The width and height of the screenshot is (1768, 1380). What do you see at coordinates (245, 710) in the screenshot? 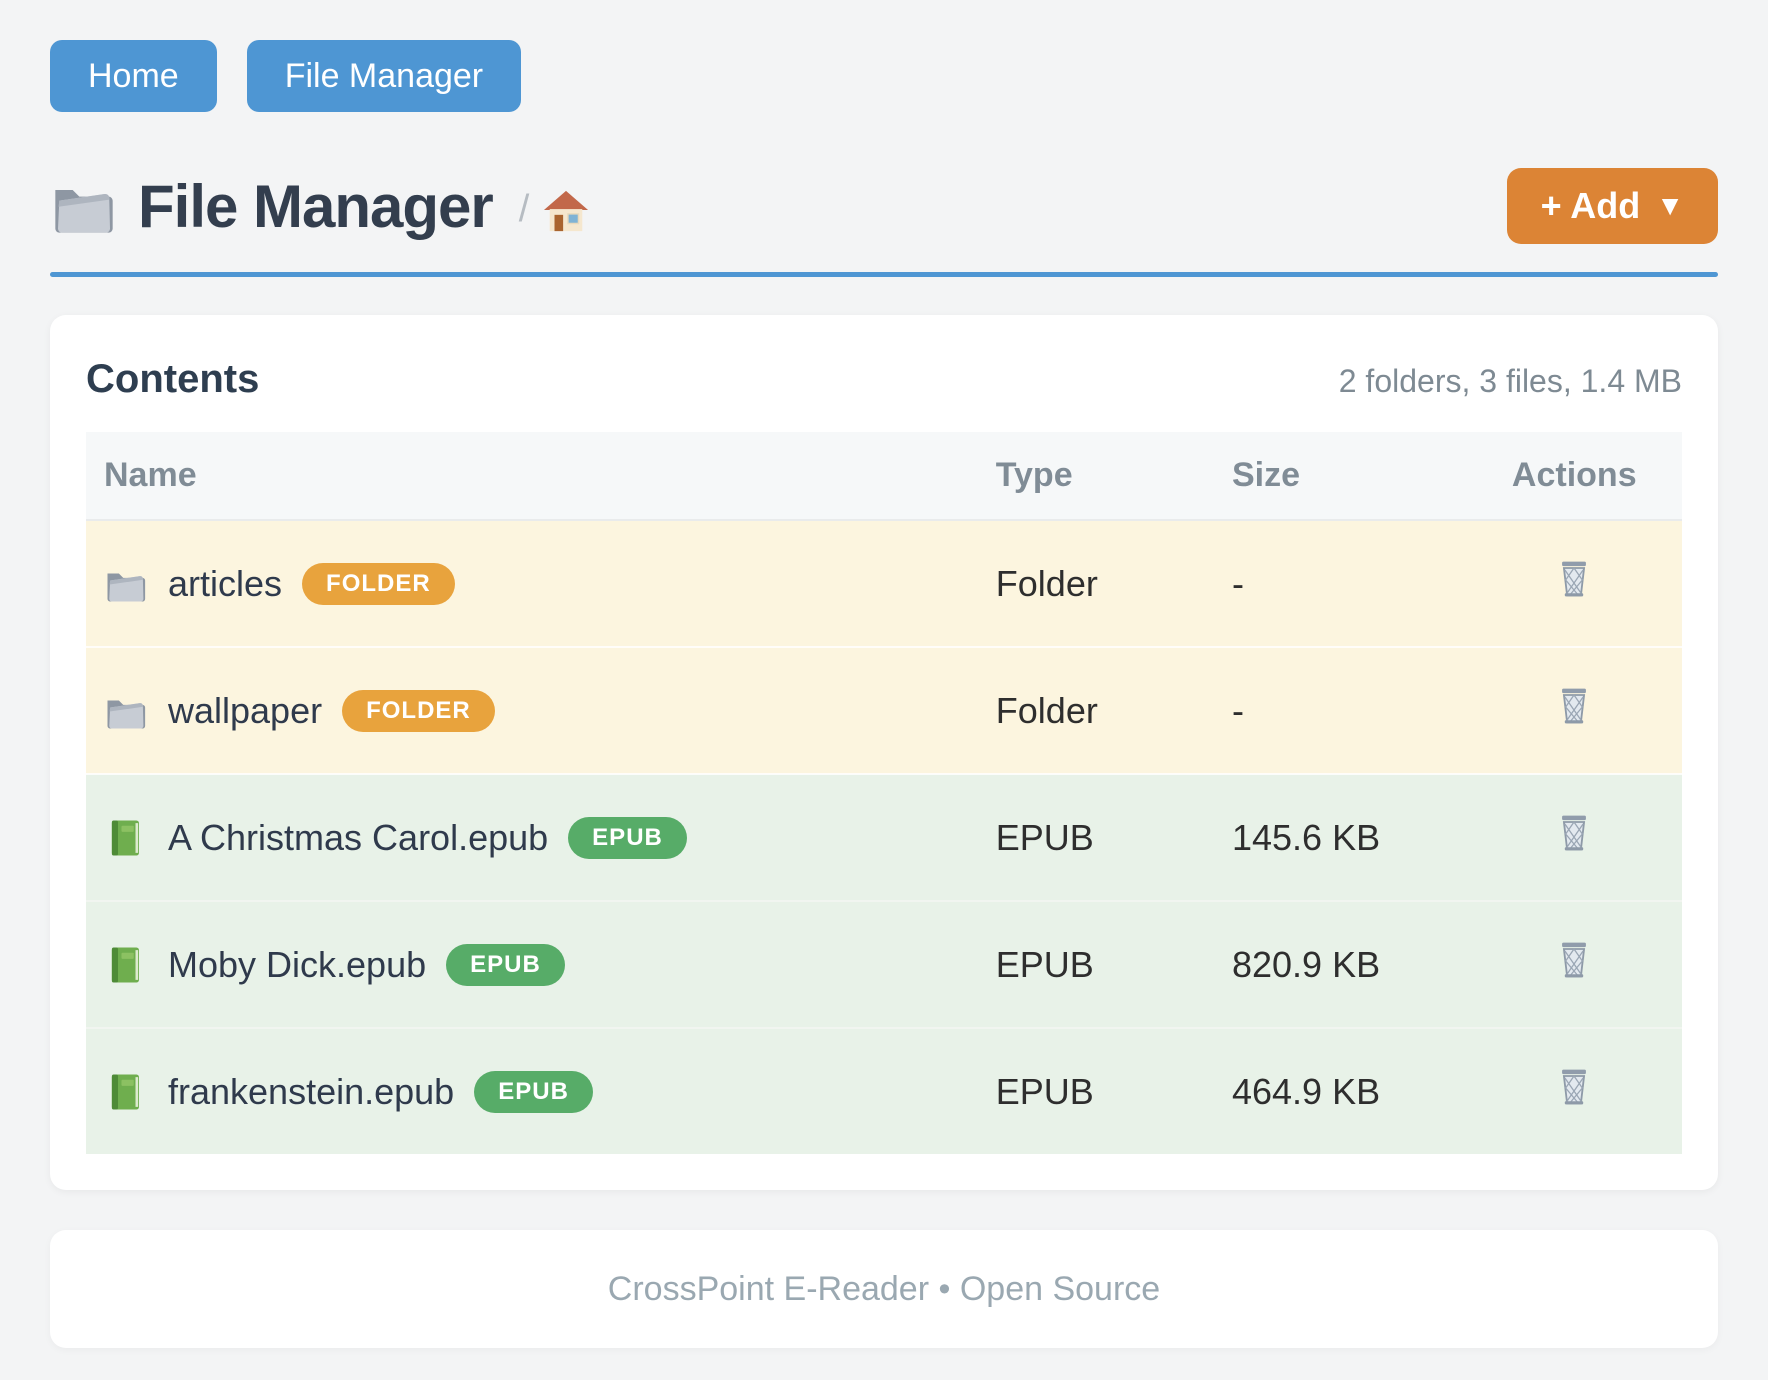
I see `file-name-link: wallpaper` at bounding box center [245, 710].